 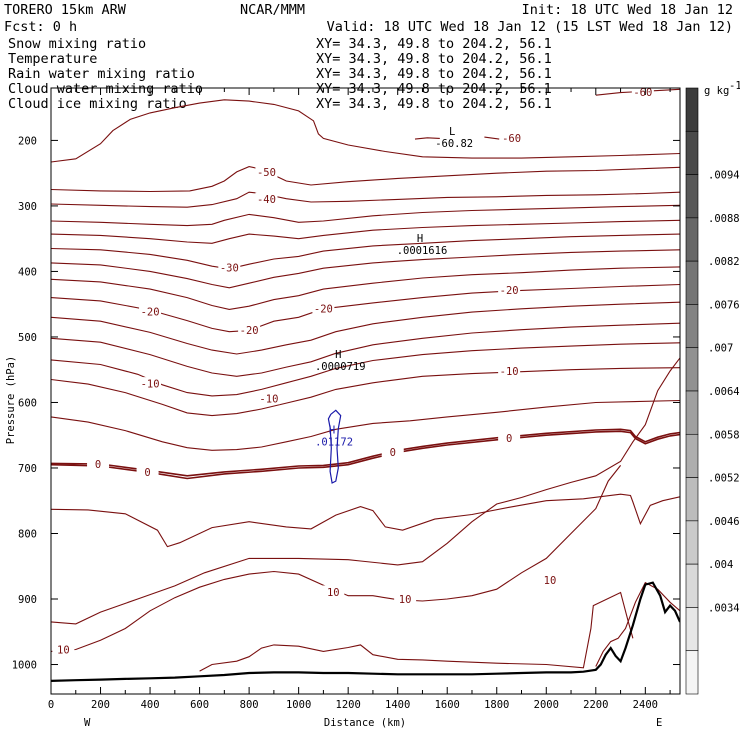 What do you see at coordinates (365, 723) in the screenshot?
I see `x-axis-label: Distance (km)` at bounding box center [365, 723].